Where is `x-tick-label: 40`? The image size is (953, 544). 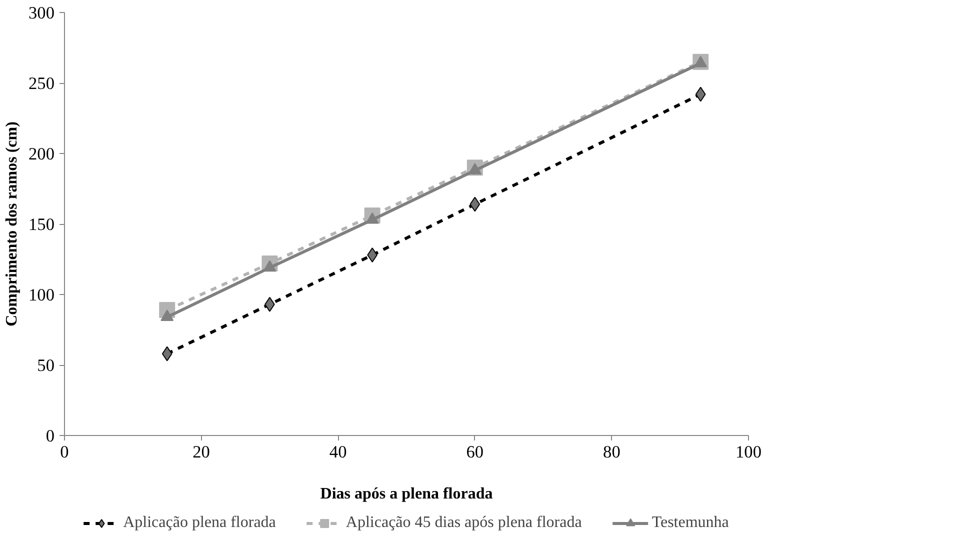
x-tick-label: 40 is located at coordinates (338, 452).